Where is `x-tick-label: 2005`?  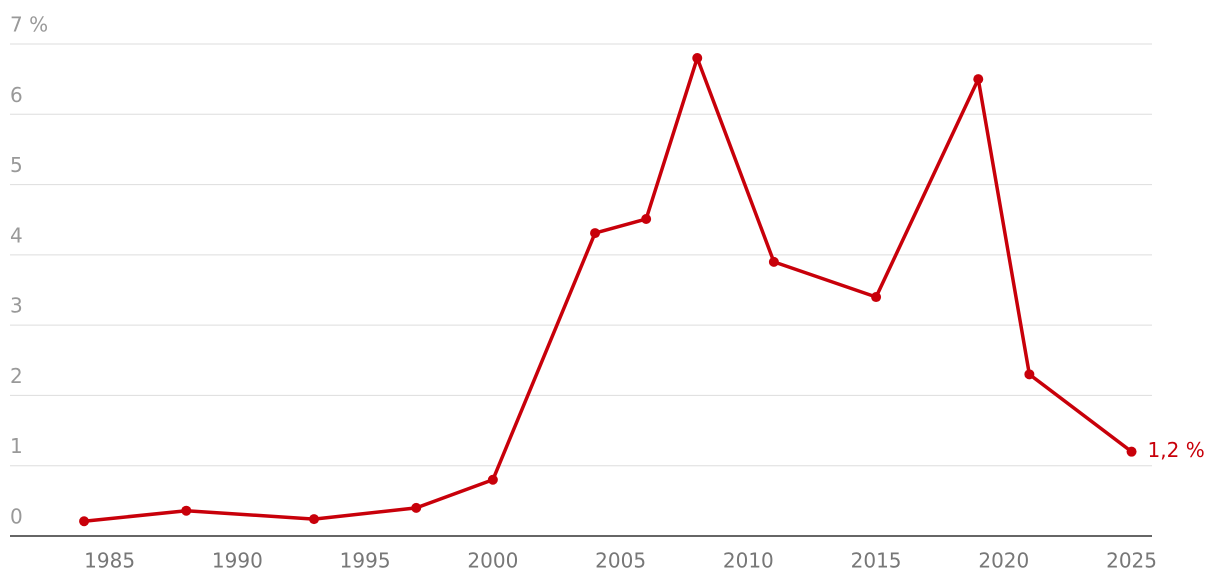 x-tick-label: 2005 is located at coordinates (620, 561).